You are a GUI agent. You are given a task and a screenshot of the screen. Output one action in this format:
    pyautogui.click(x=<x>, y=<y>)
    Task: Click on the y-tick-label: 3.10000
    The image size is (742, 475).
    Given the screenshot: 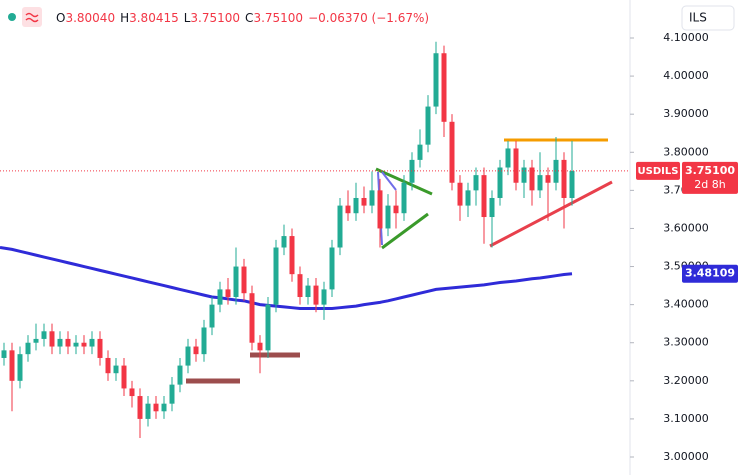 What is the action you would take?
    pyautogui.click(x=686, y=418)
    